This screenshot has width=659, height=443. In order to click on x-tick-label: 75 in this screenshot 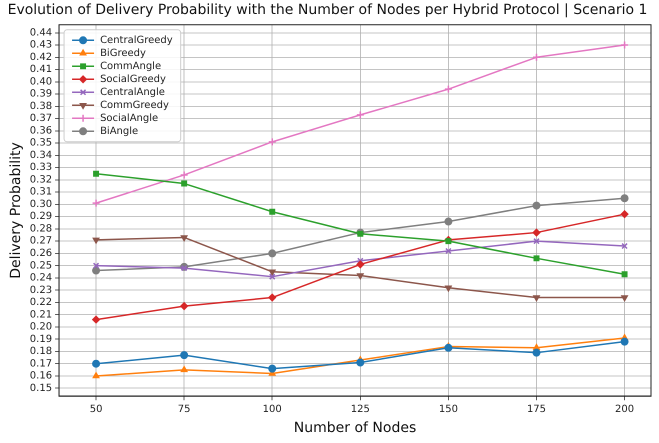, I will do `click(184, 409)`.